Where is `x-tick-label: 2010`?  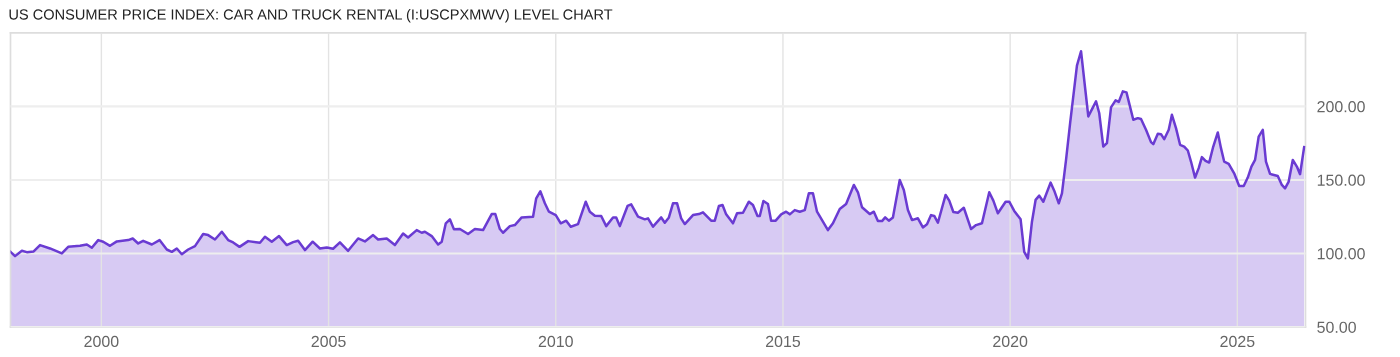 x-tick-label: 2010 is located at coordinates (555, 341).